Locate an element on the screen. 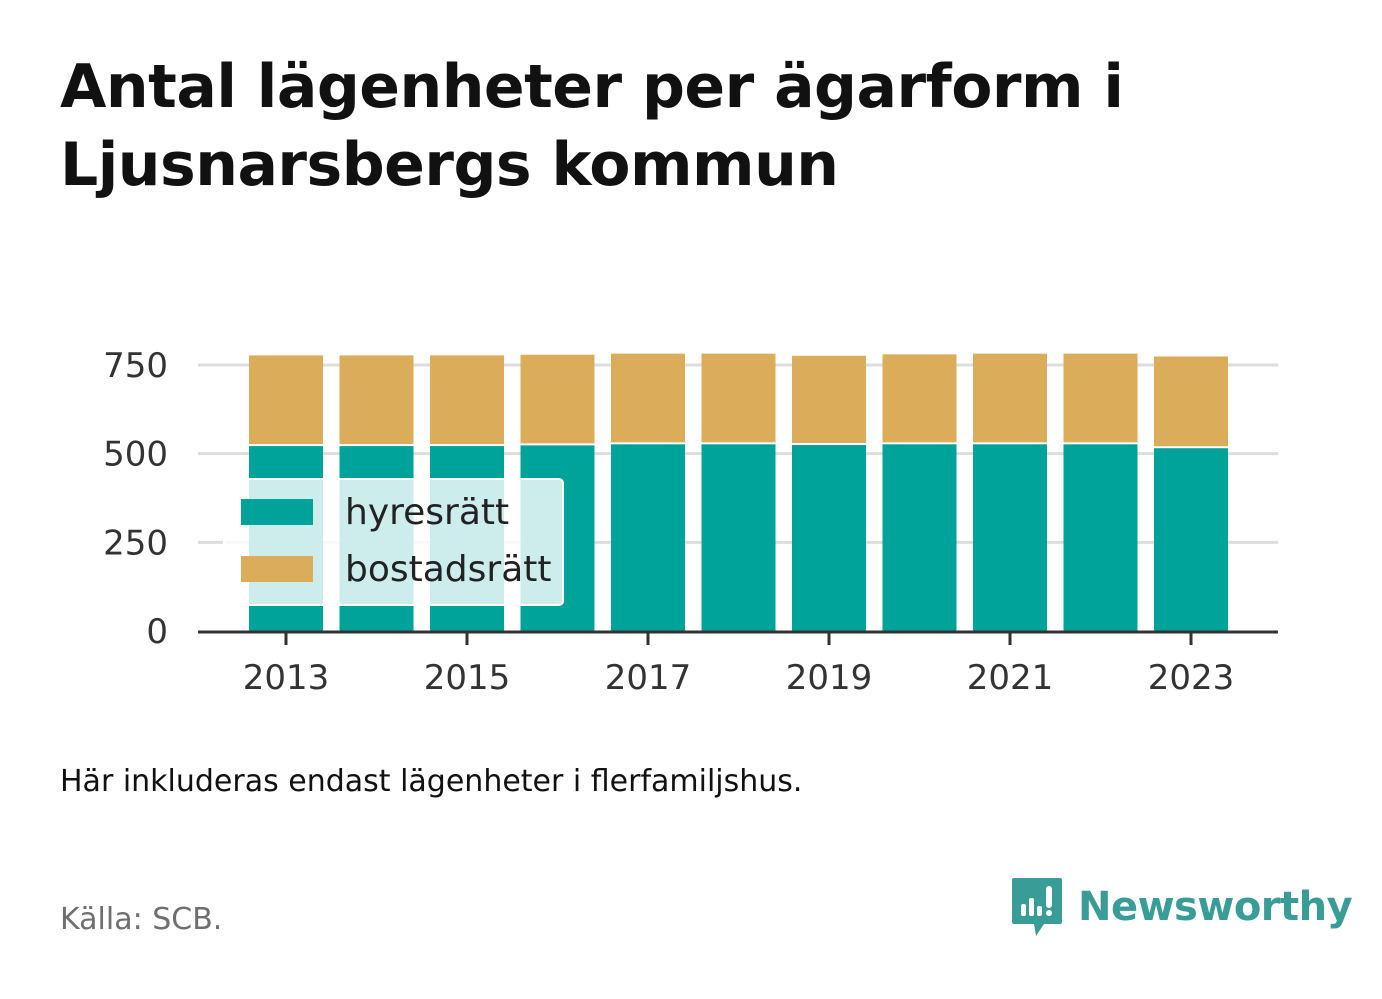  y-tick-label: 0 is located at coordinates (157, 632).